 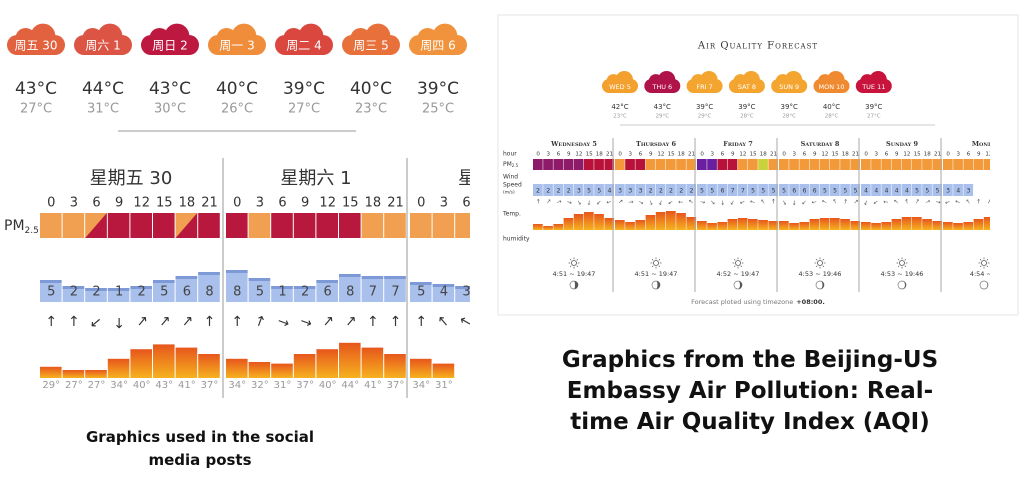 I want to click on sun-times: 4:53 ~ 19:46, so click(x=820, y=274).